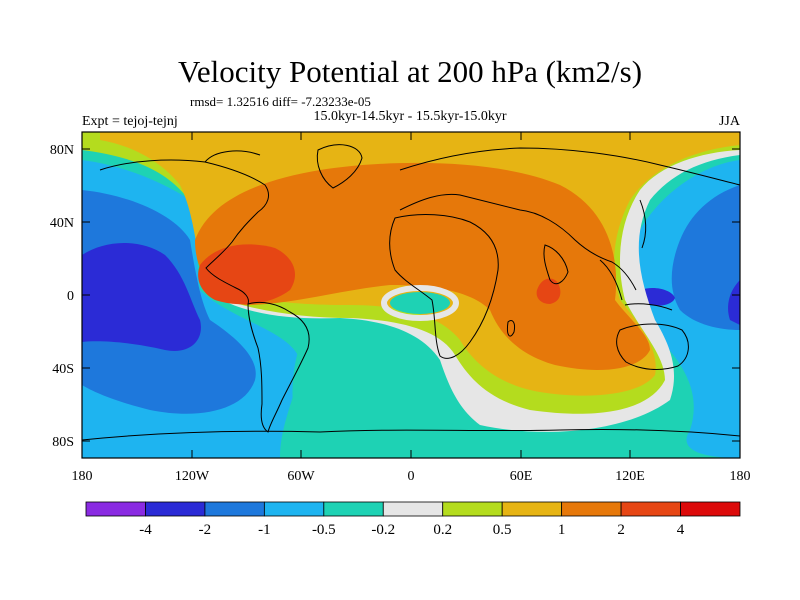 The width and height of the screenshot is (800, 600). I want to click on stats-line: rmsd= 1.32516 diff= -7.23233e-05, so click(280, 101).